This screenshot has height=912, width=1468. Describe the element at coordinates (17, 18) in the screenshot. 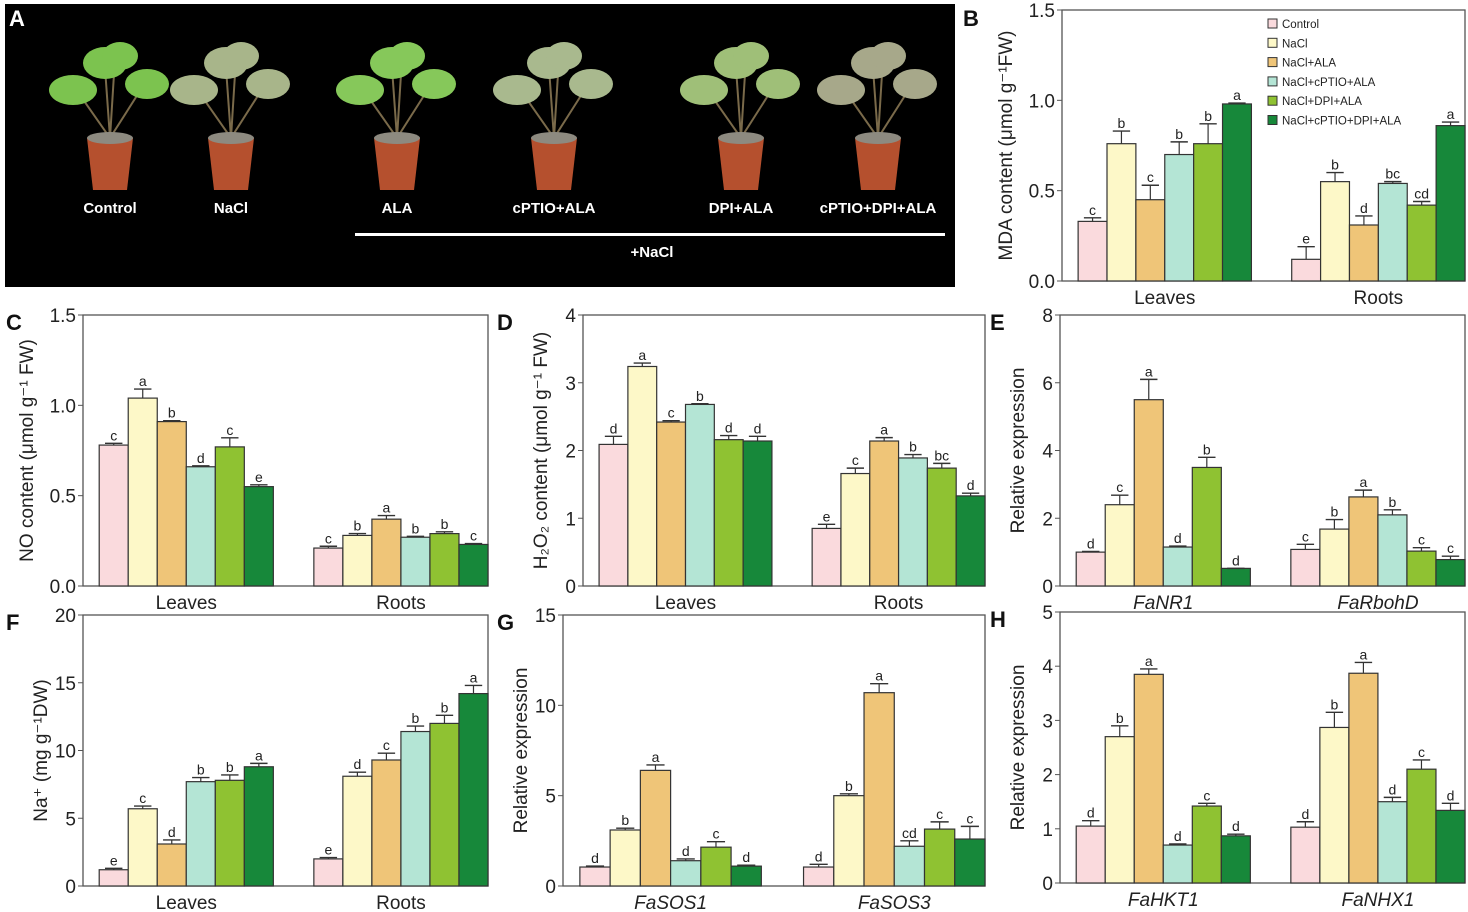

I see `panel-letter-a: A` at that location.